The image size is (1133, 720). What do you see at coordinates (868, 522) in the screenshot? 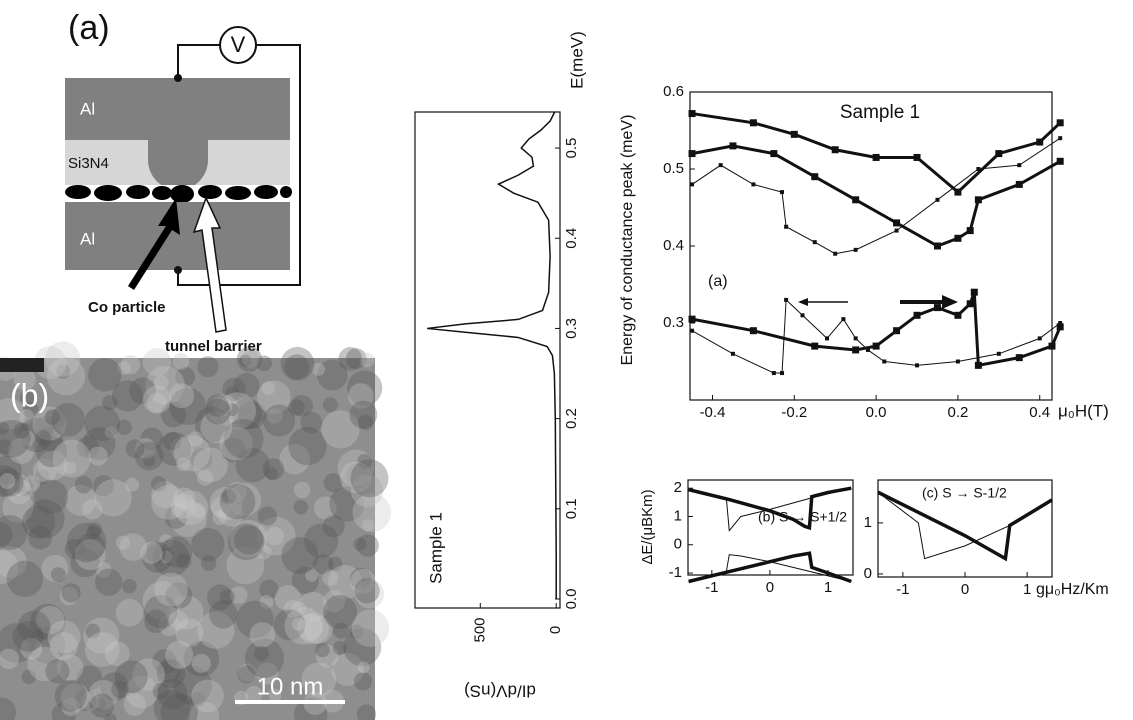
I see `y-tick-label: 1` at bounding box center [868, 522].